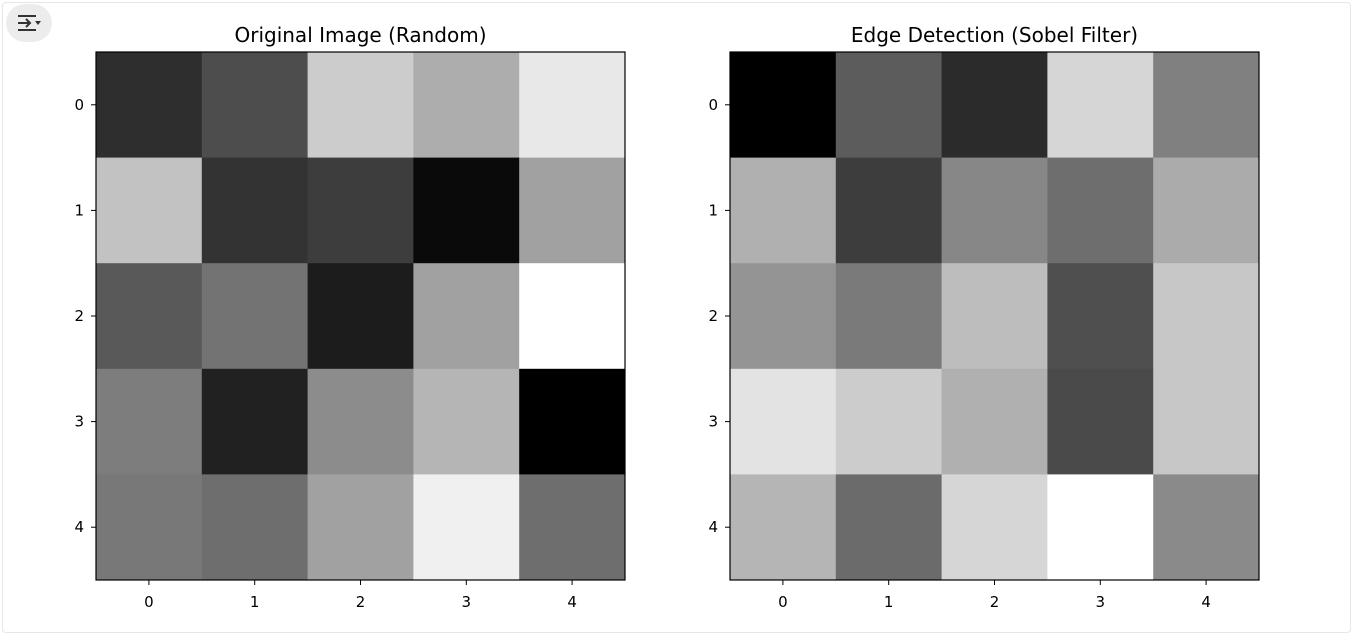 This screenshot has width=1355, height=637. I want to click on output-collapse-icon, so click(29, 23).